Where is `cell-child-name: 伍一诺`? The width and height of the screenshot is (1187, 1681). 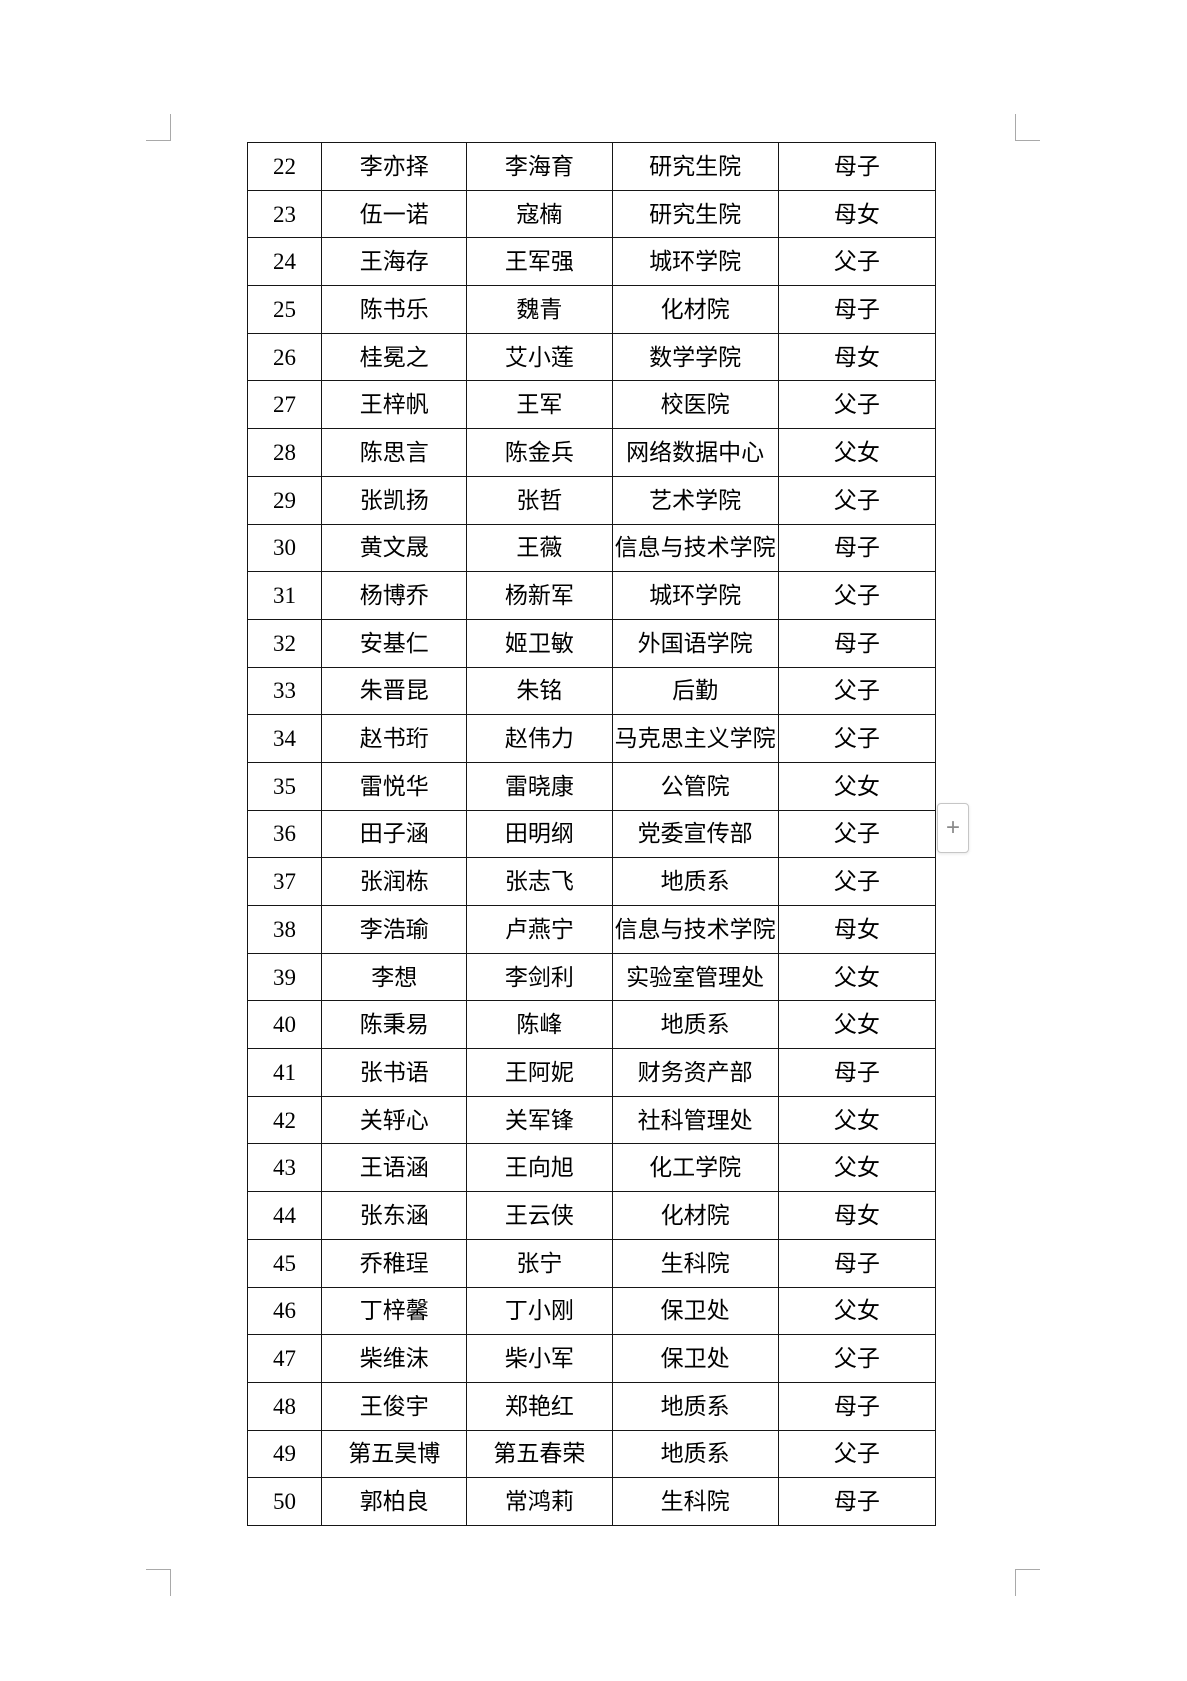
cell-child-name: 伍一诺 is located at coordinates (394, 214).